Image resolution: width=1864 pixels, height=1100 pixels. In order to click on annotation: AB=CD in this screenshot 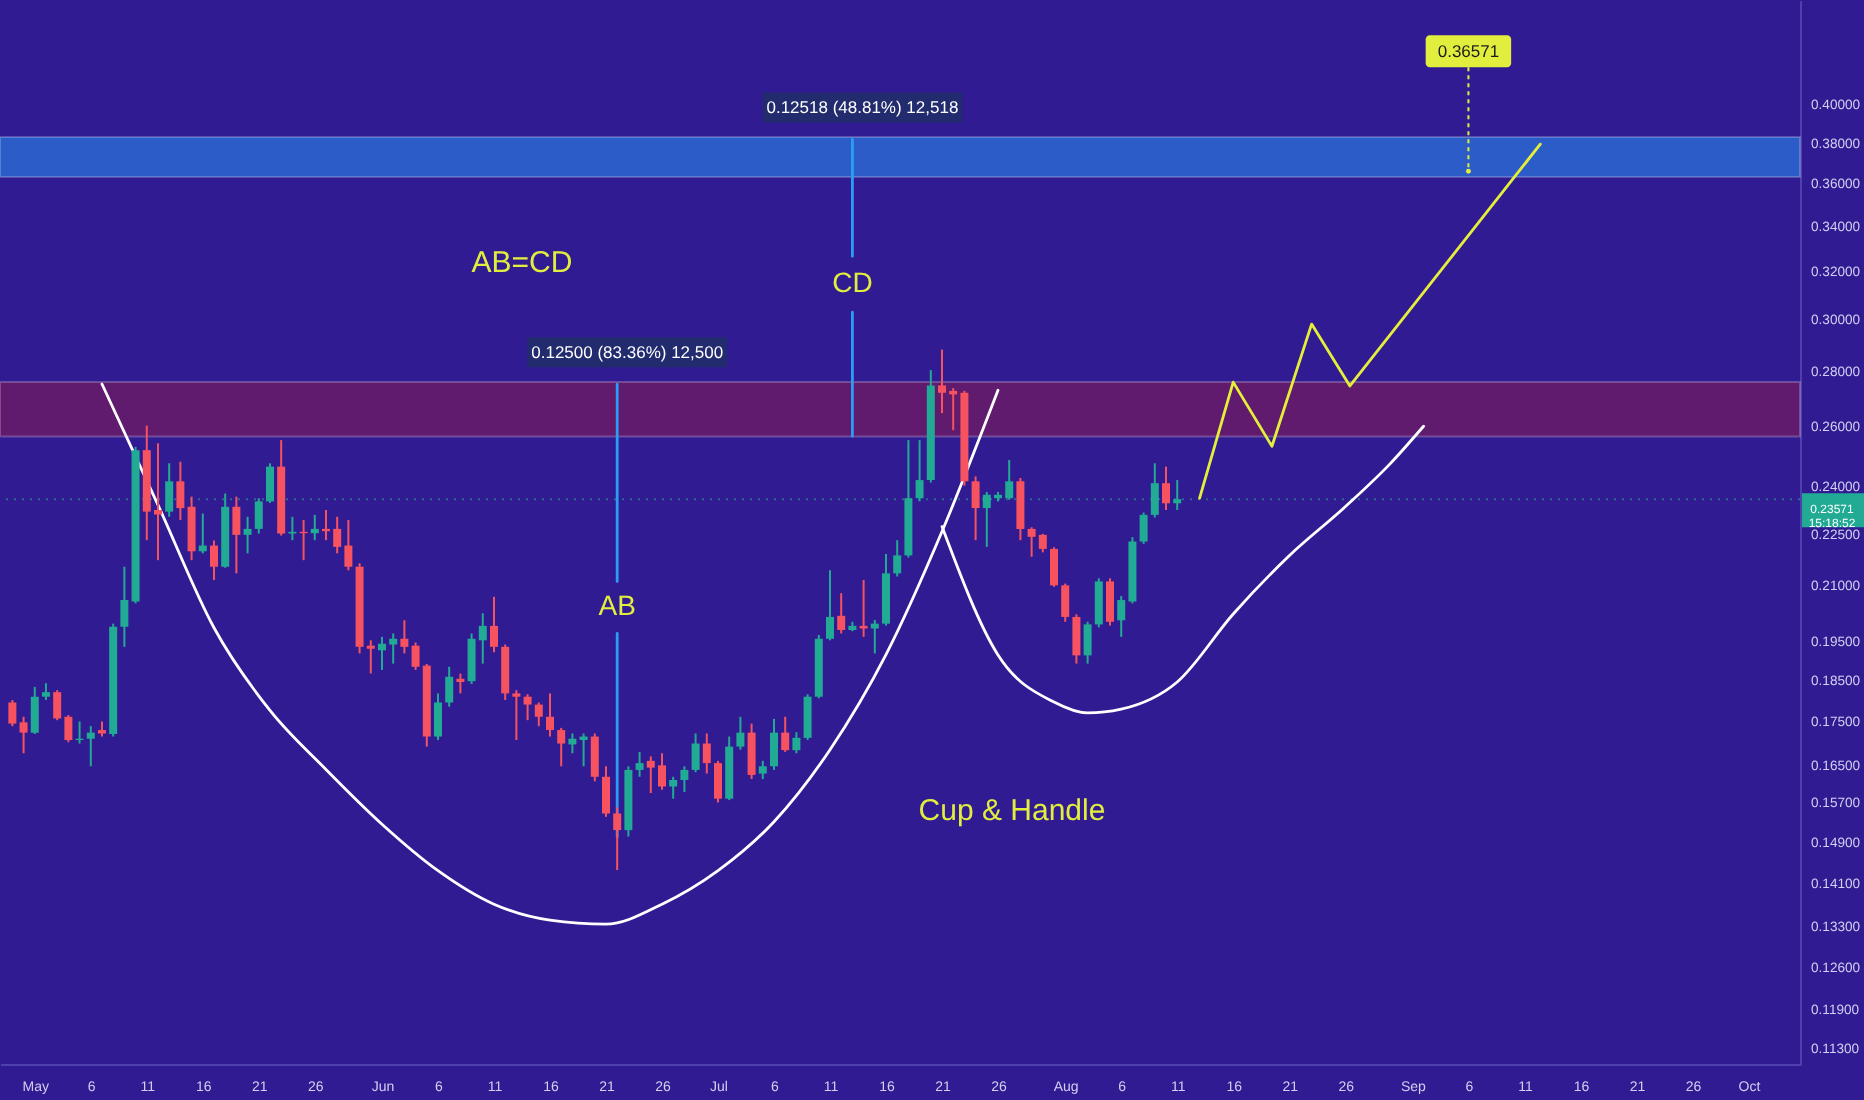, I will do `click(522, 263)`.